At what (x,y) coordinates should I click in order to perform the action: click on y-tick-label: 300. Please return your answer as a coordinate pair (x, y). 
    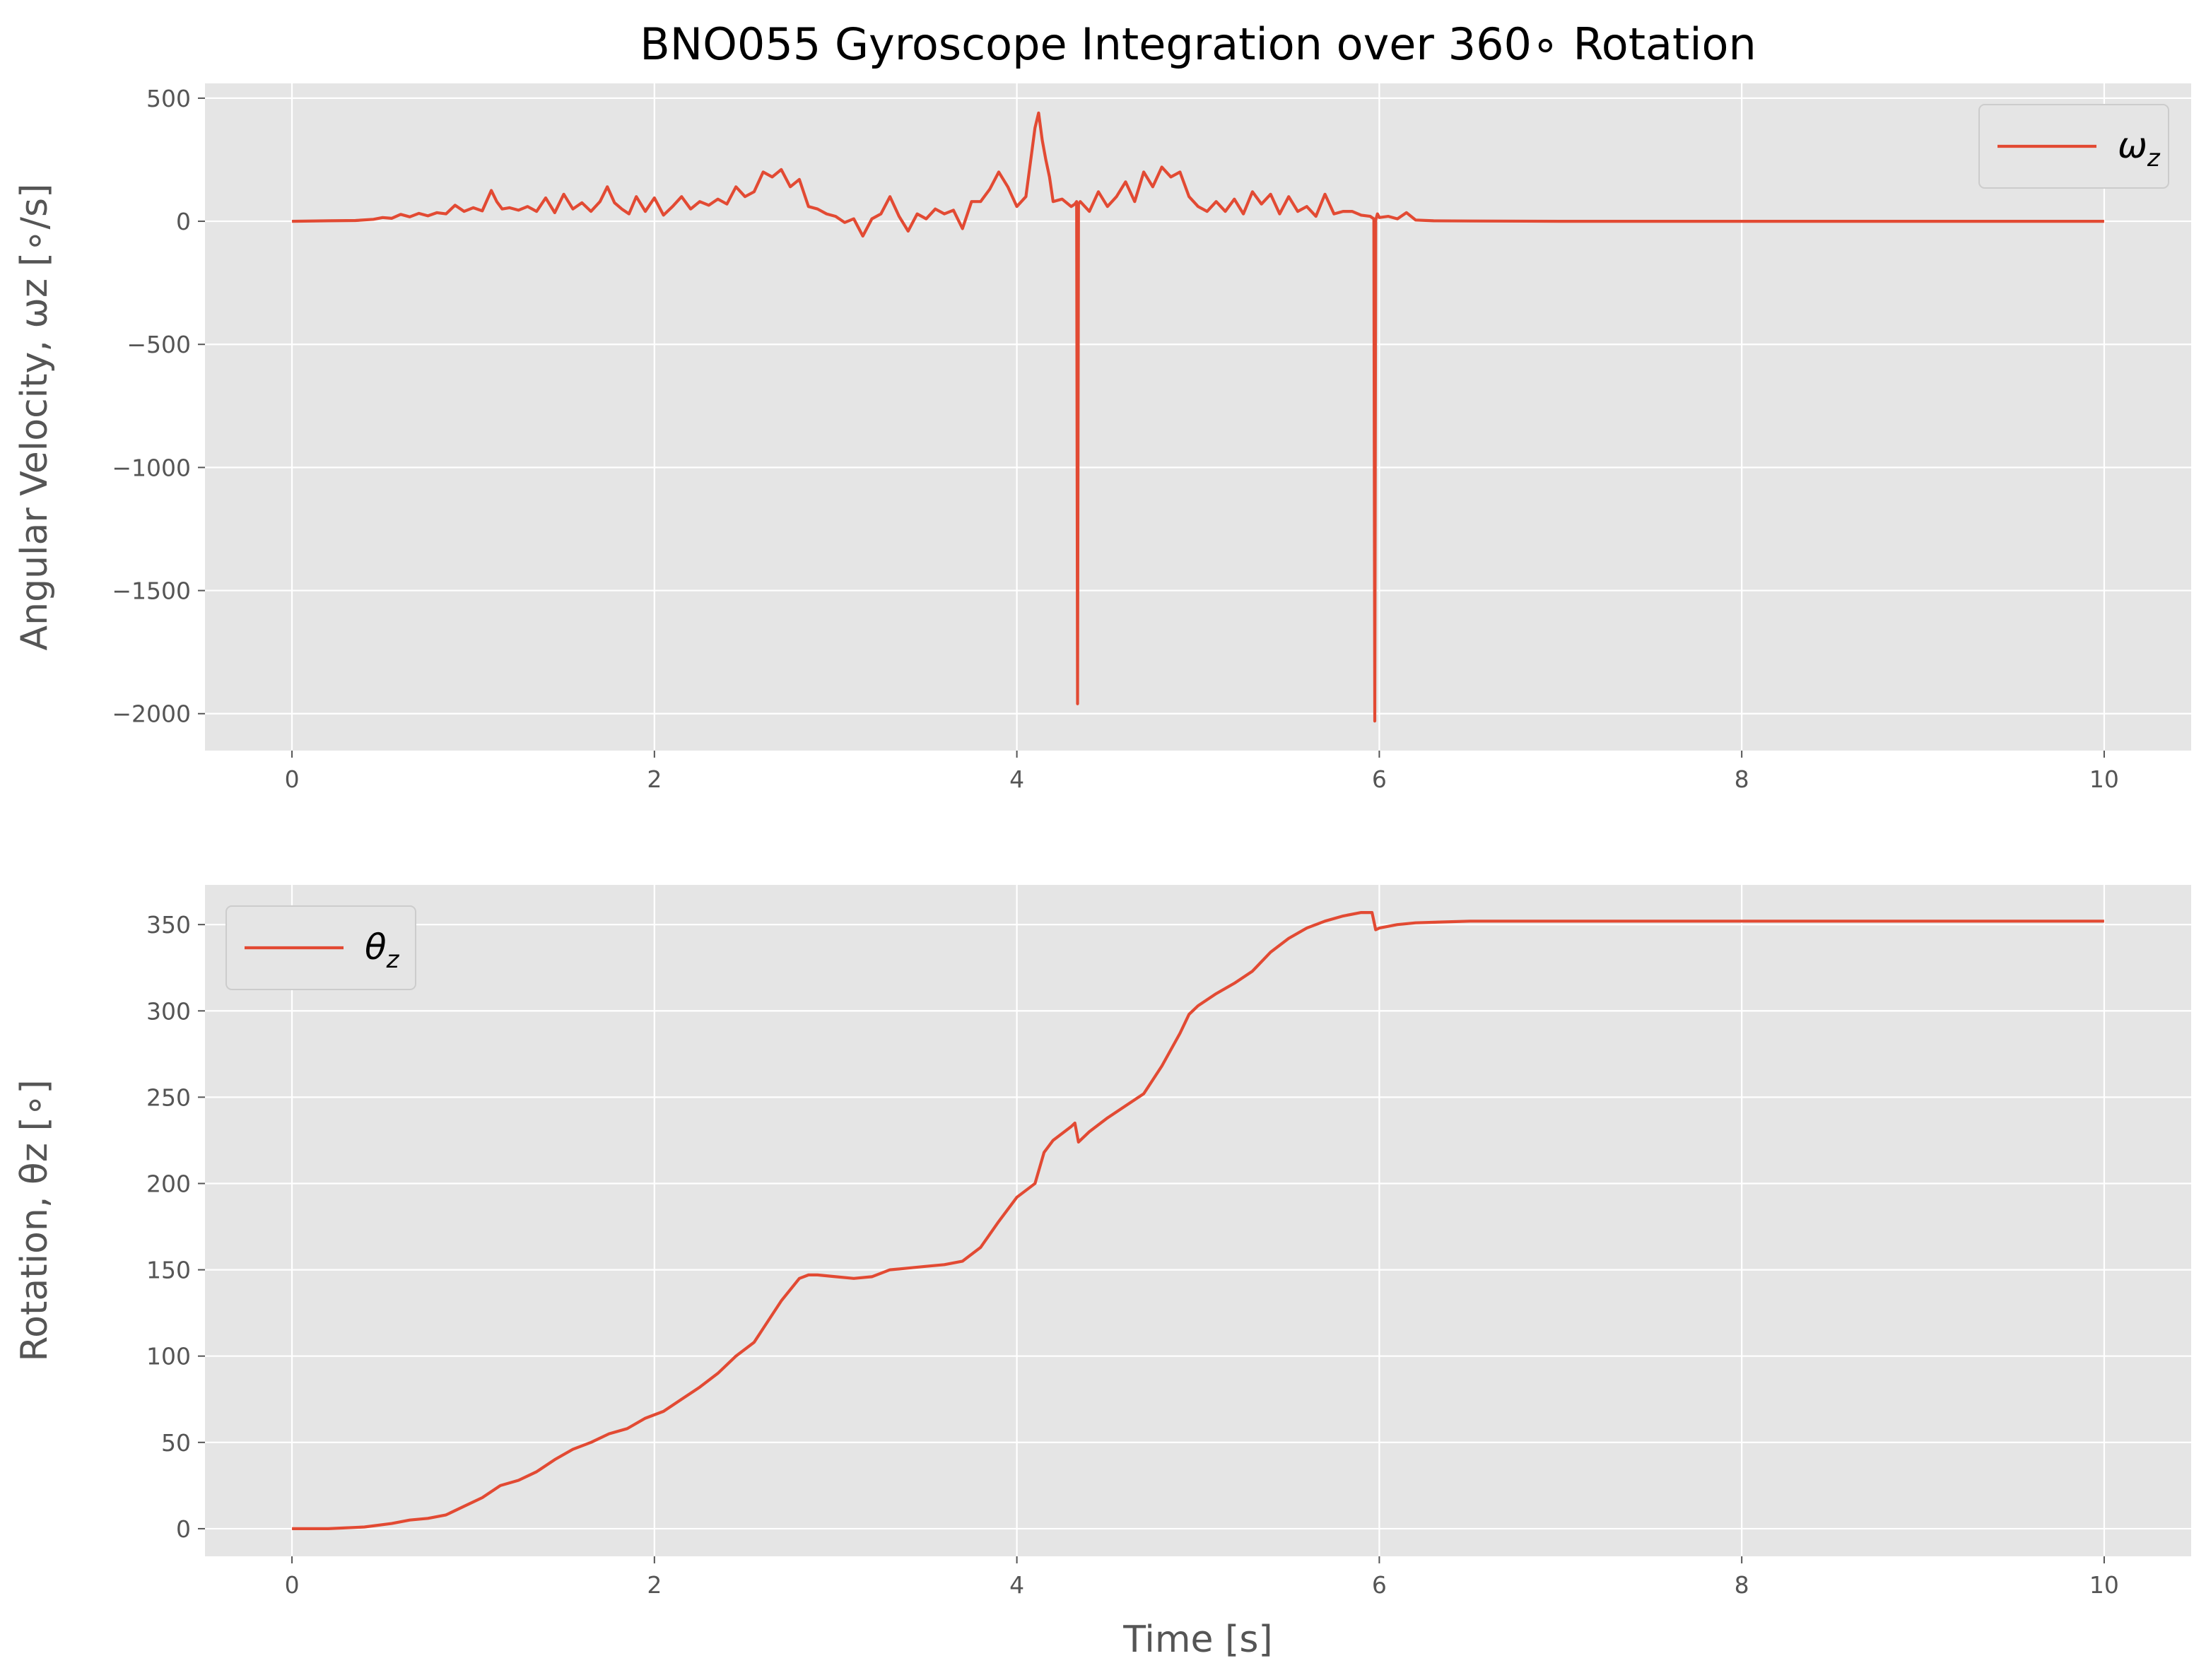
    Looking at the image, I should click on (168, 1011).